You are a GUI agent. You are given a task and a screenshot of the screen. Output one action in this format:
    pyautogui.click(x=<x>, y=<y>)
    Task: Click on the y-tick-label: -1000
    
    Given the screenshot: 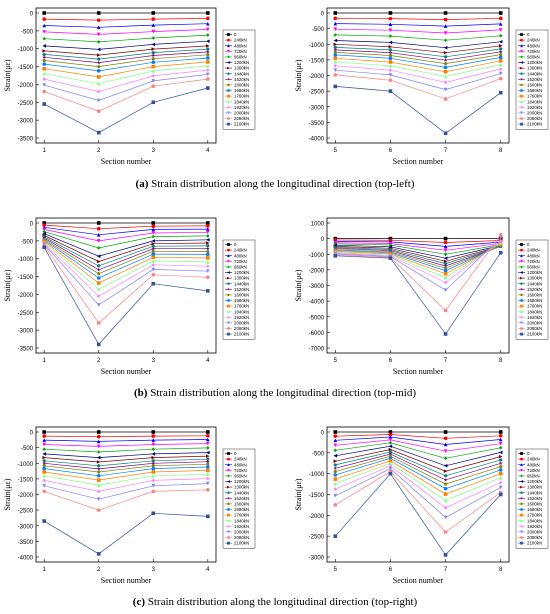 What is the action you would take?
    pyautogui.click(x=26, y=50)
    